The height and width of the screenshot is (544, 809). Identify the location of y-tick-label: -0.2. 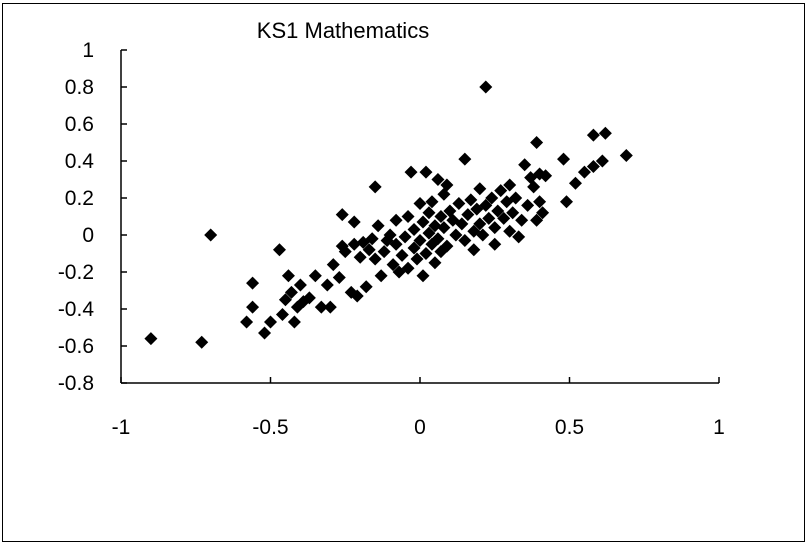
(76, 272).